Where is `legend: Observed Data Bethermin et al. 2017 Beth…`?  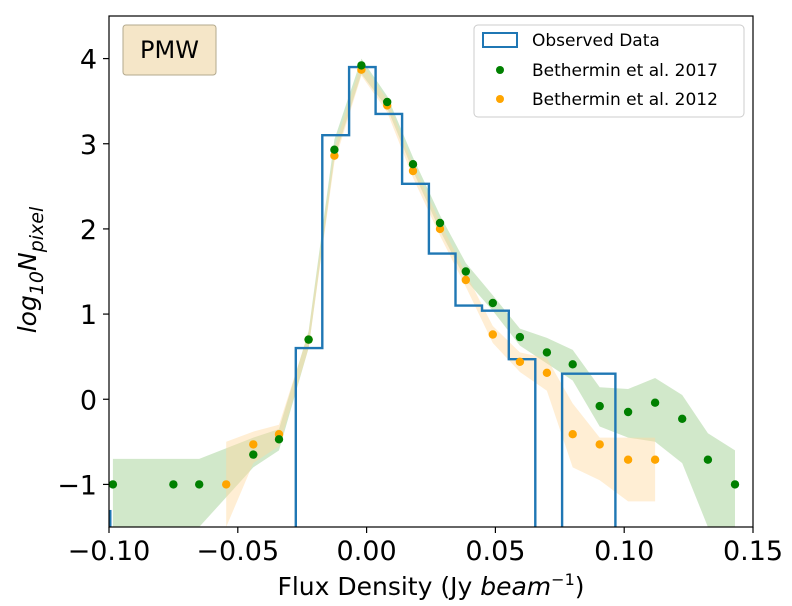
legend: Observed Data Bethermin et al. 2017 Beth… is located at coordinates (609, 71).